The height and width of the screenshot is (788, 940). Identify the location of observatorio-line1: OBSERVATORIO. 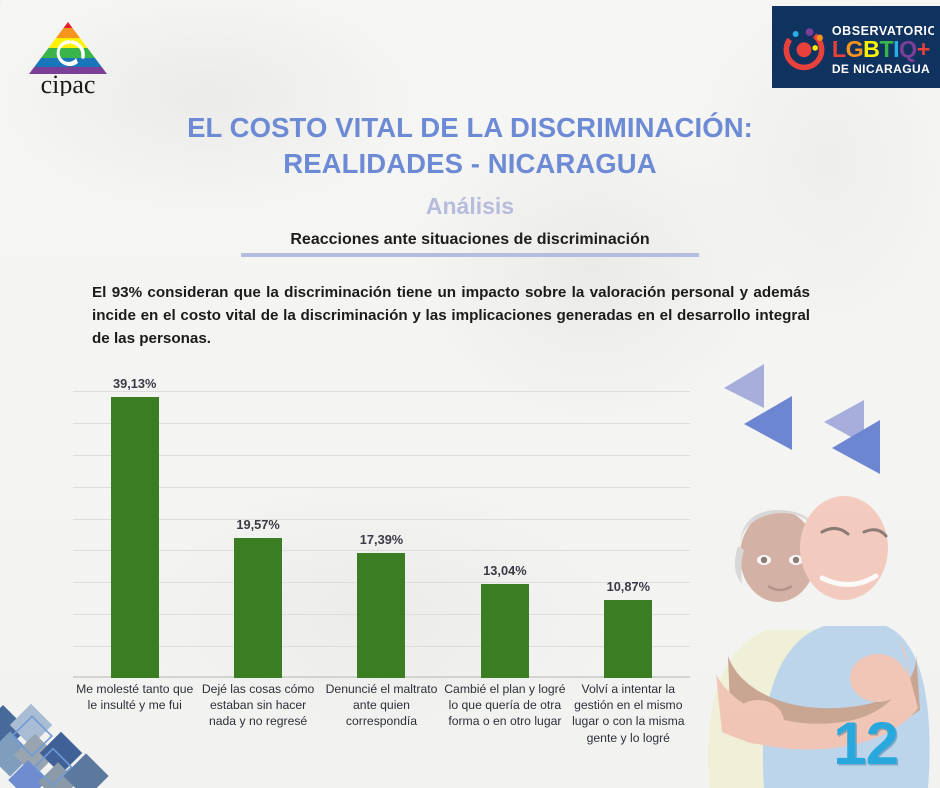
(883, 31).